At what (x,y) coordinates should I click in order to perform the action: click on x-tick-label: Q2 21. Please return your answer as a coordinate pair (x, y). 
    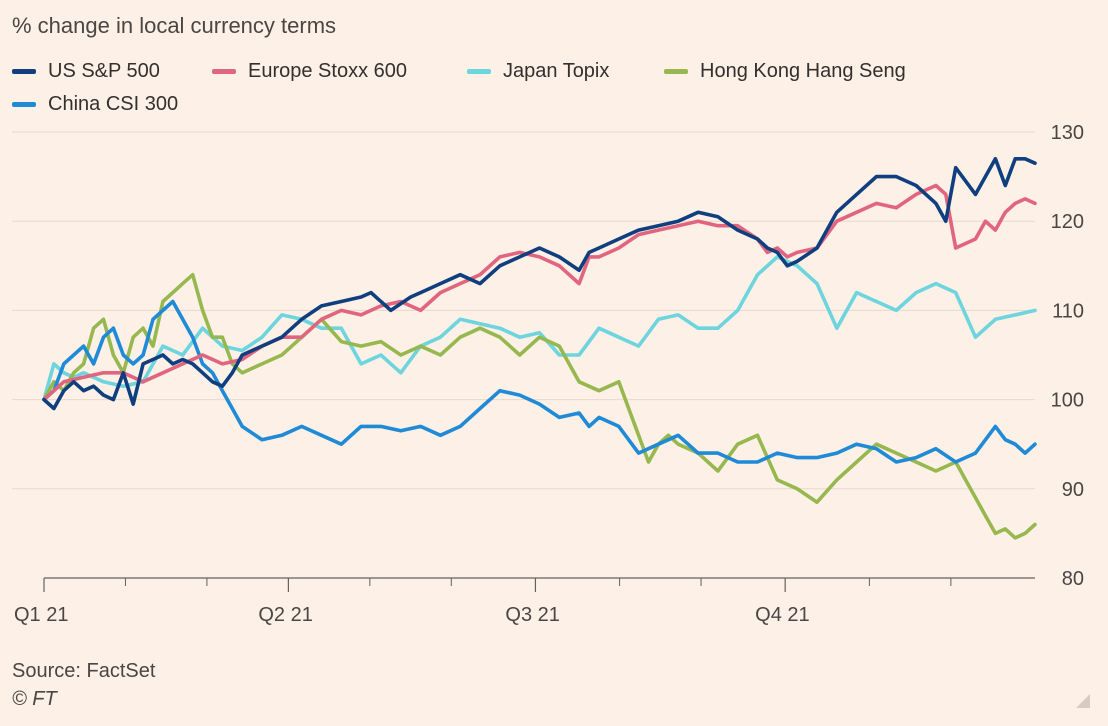
    Looking at the image, I should click on (285, 615).